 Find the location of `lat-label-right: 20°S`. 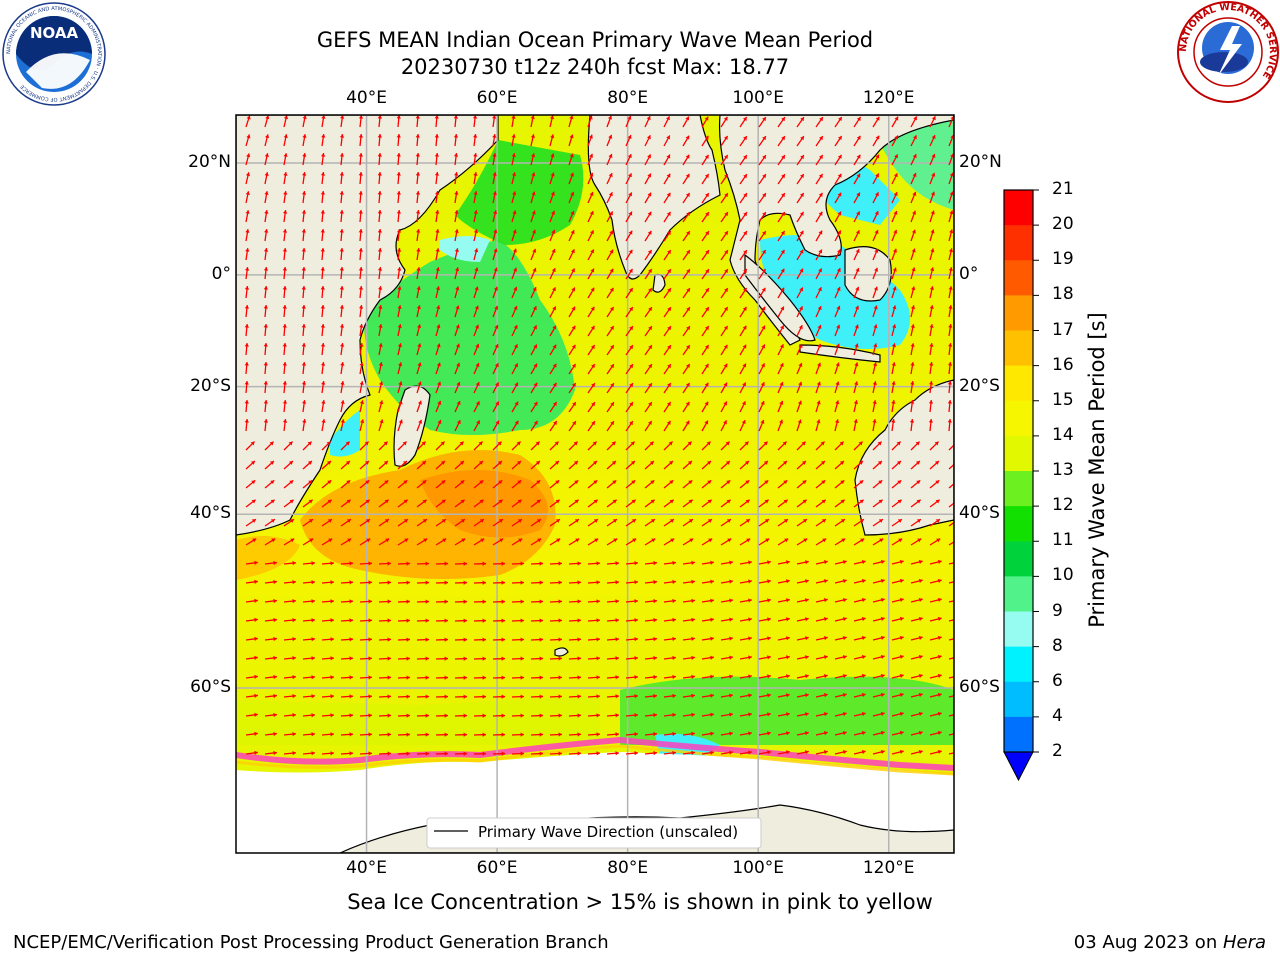

lat-label-right: 20°S is located at coordinates (979, 385).